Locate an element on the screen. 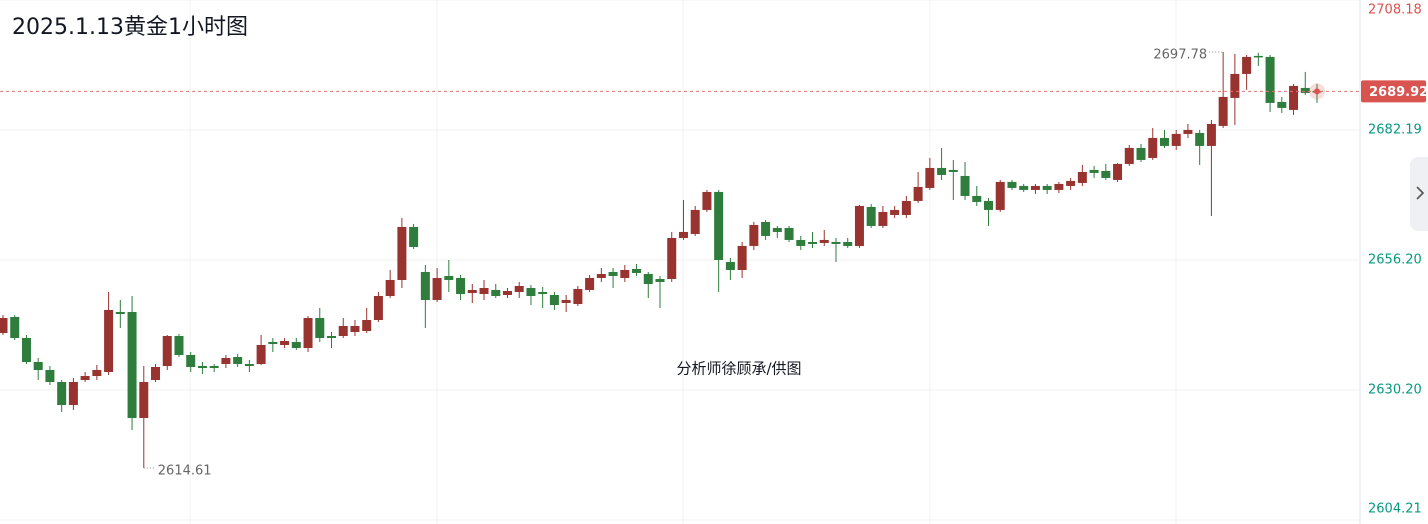 The image size is (1428, 524). side-tab-bg is located at coordinates (1419, 194).